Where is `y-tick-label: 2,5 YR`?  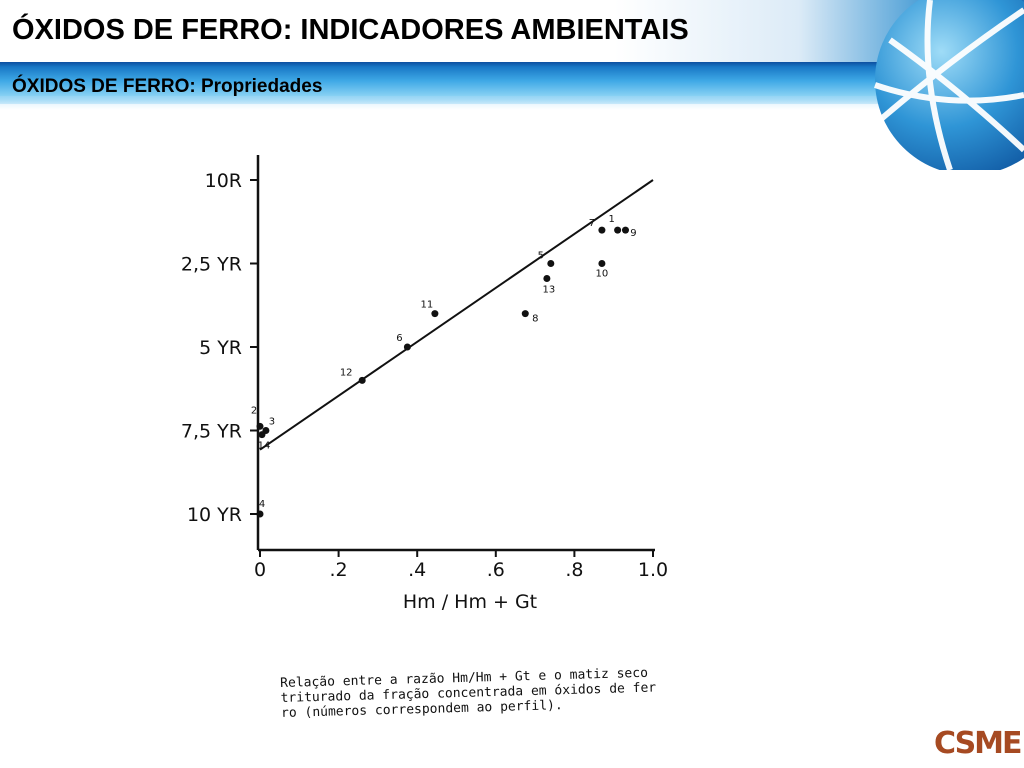 y-tick-label: 2,5 YR is located at coordinates (211, 265).